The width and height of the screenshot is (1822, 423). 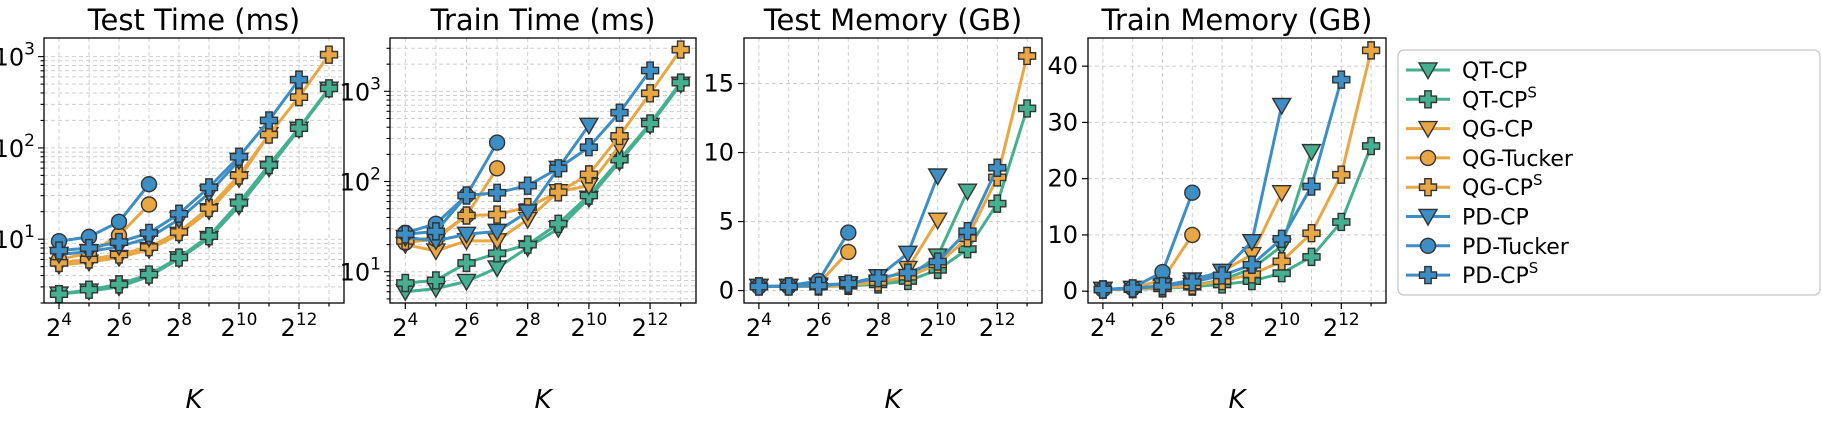 What do you see at coordinates (17, 147) in the screenshot?
I see `y-tick-label: 102` at bounding box center [17, 147].